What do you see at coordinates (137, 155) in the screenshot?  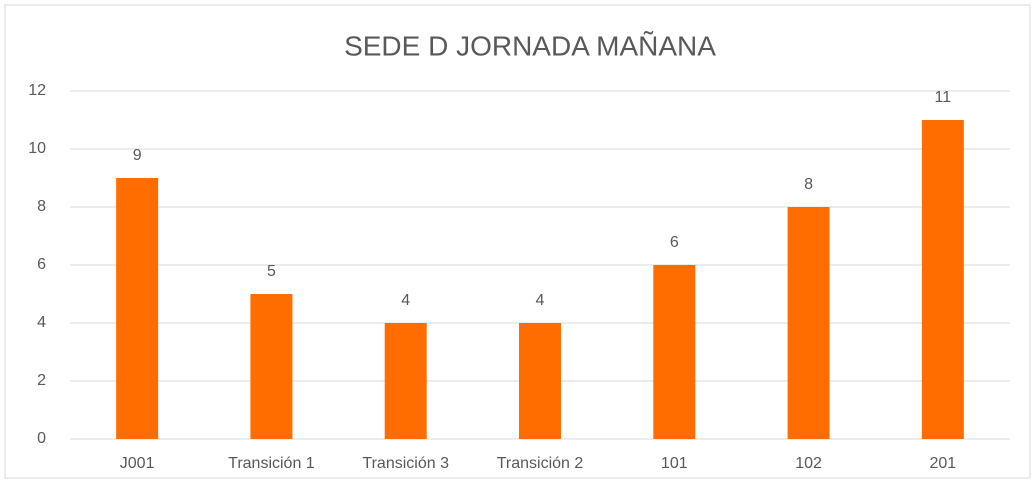 I see `data-label: 9` at bounding box center [137, 155].